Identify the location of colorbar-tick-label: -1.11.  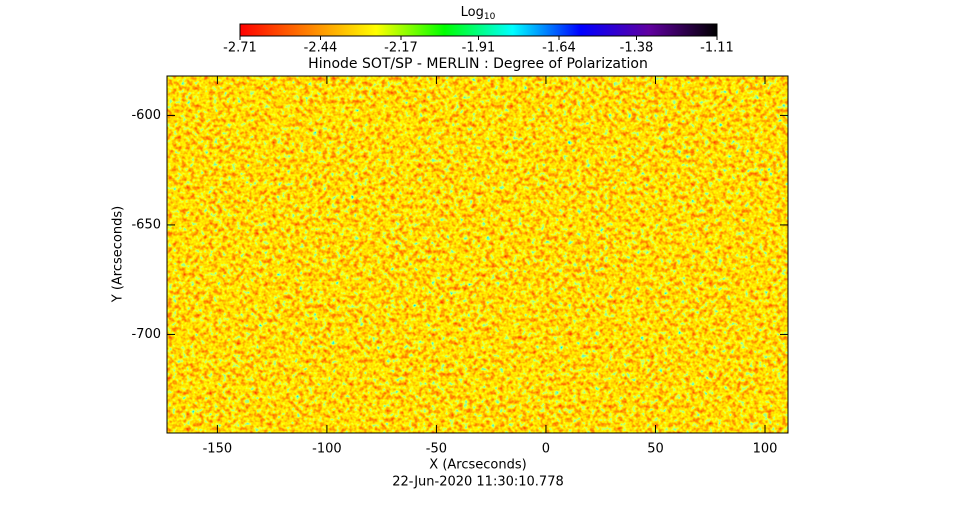
(717, 48).